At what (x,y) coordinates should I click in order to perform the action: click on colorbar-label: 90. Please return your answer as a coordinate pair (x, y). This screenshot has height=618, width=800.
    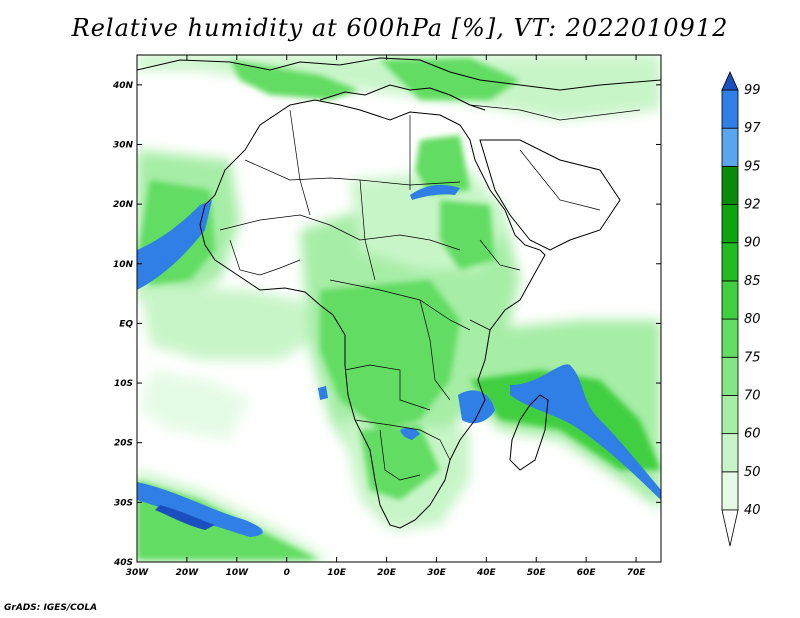
    Looking at the image, I should click on (752, 243).